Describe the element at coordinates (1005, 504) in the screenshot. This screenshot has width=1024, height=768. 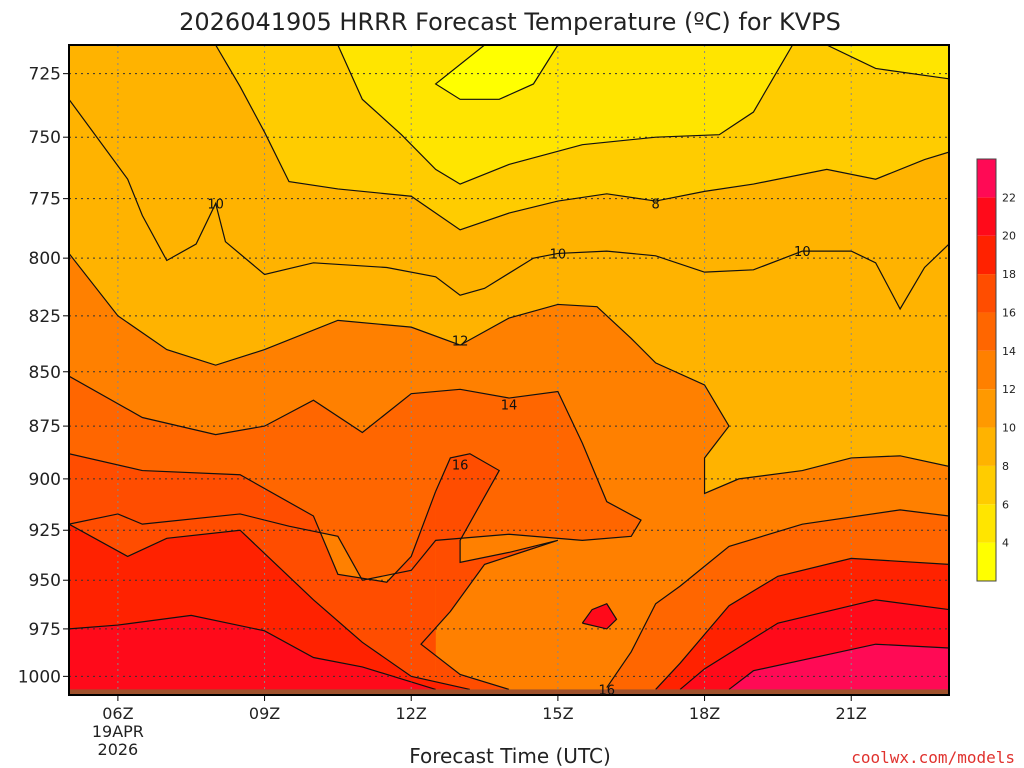
I see `colorbar-label: 6` at that location.